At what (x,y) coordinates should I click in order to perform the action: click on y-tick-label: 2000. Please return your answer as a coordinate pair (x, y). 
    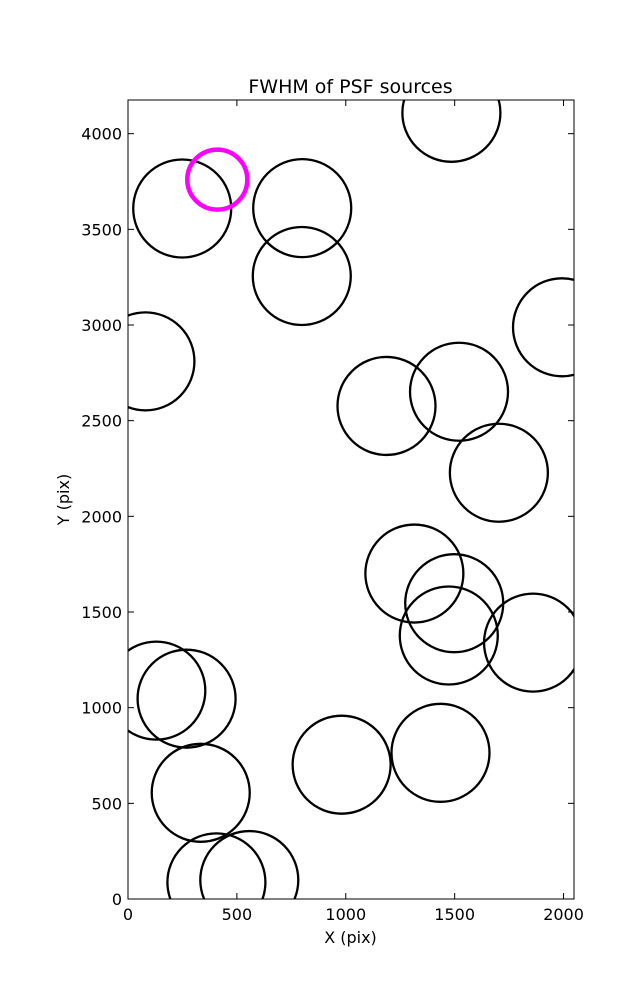
    Looking at the image, I should click on (101, 516).